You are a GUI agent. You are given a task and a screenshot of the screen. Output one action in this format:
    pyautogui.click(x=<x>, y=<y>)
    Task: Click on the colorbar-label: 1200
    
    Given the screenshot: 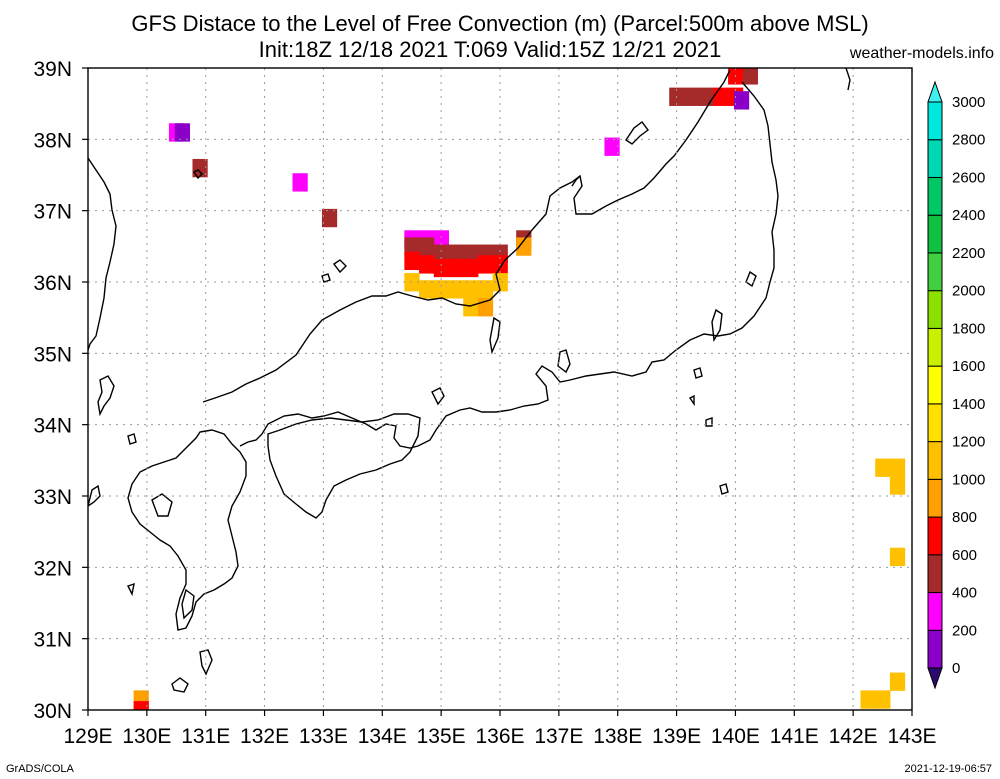 What is the action you would take?
    pyautogui.click(x=968, y=442)
    